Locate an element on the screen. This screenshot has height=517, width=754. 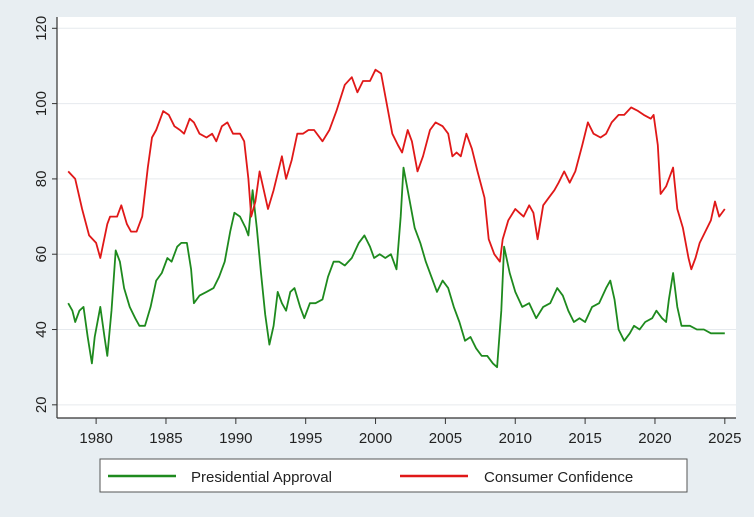
x-tick-label: 2015 is located at coordinates (584, 438).